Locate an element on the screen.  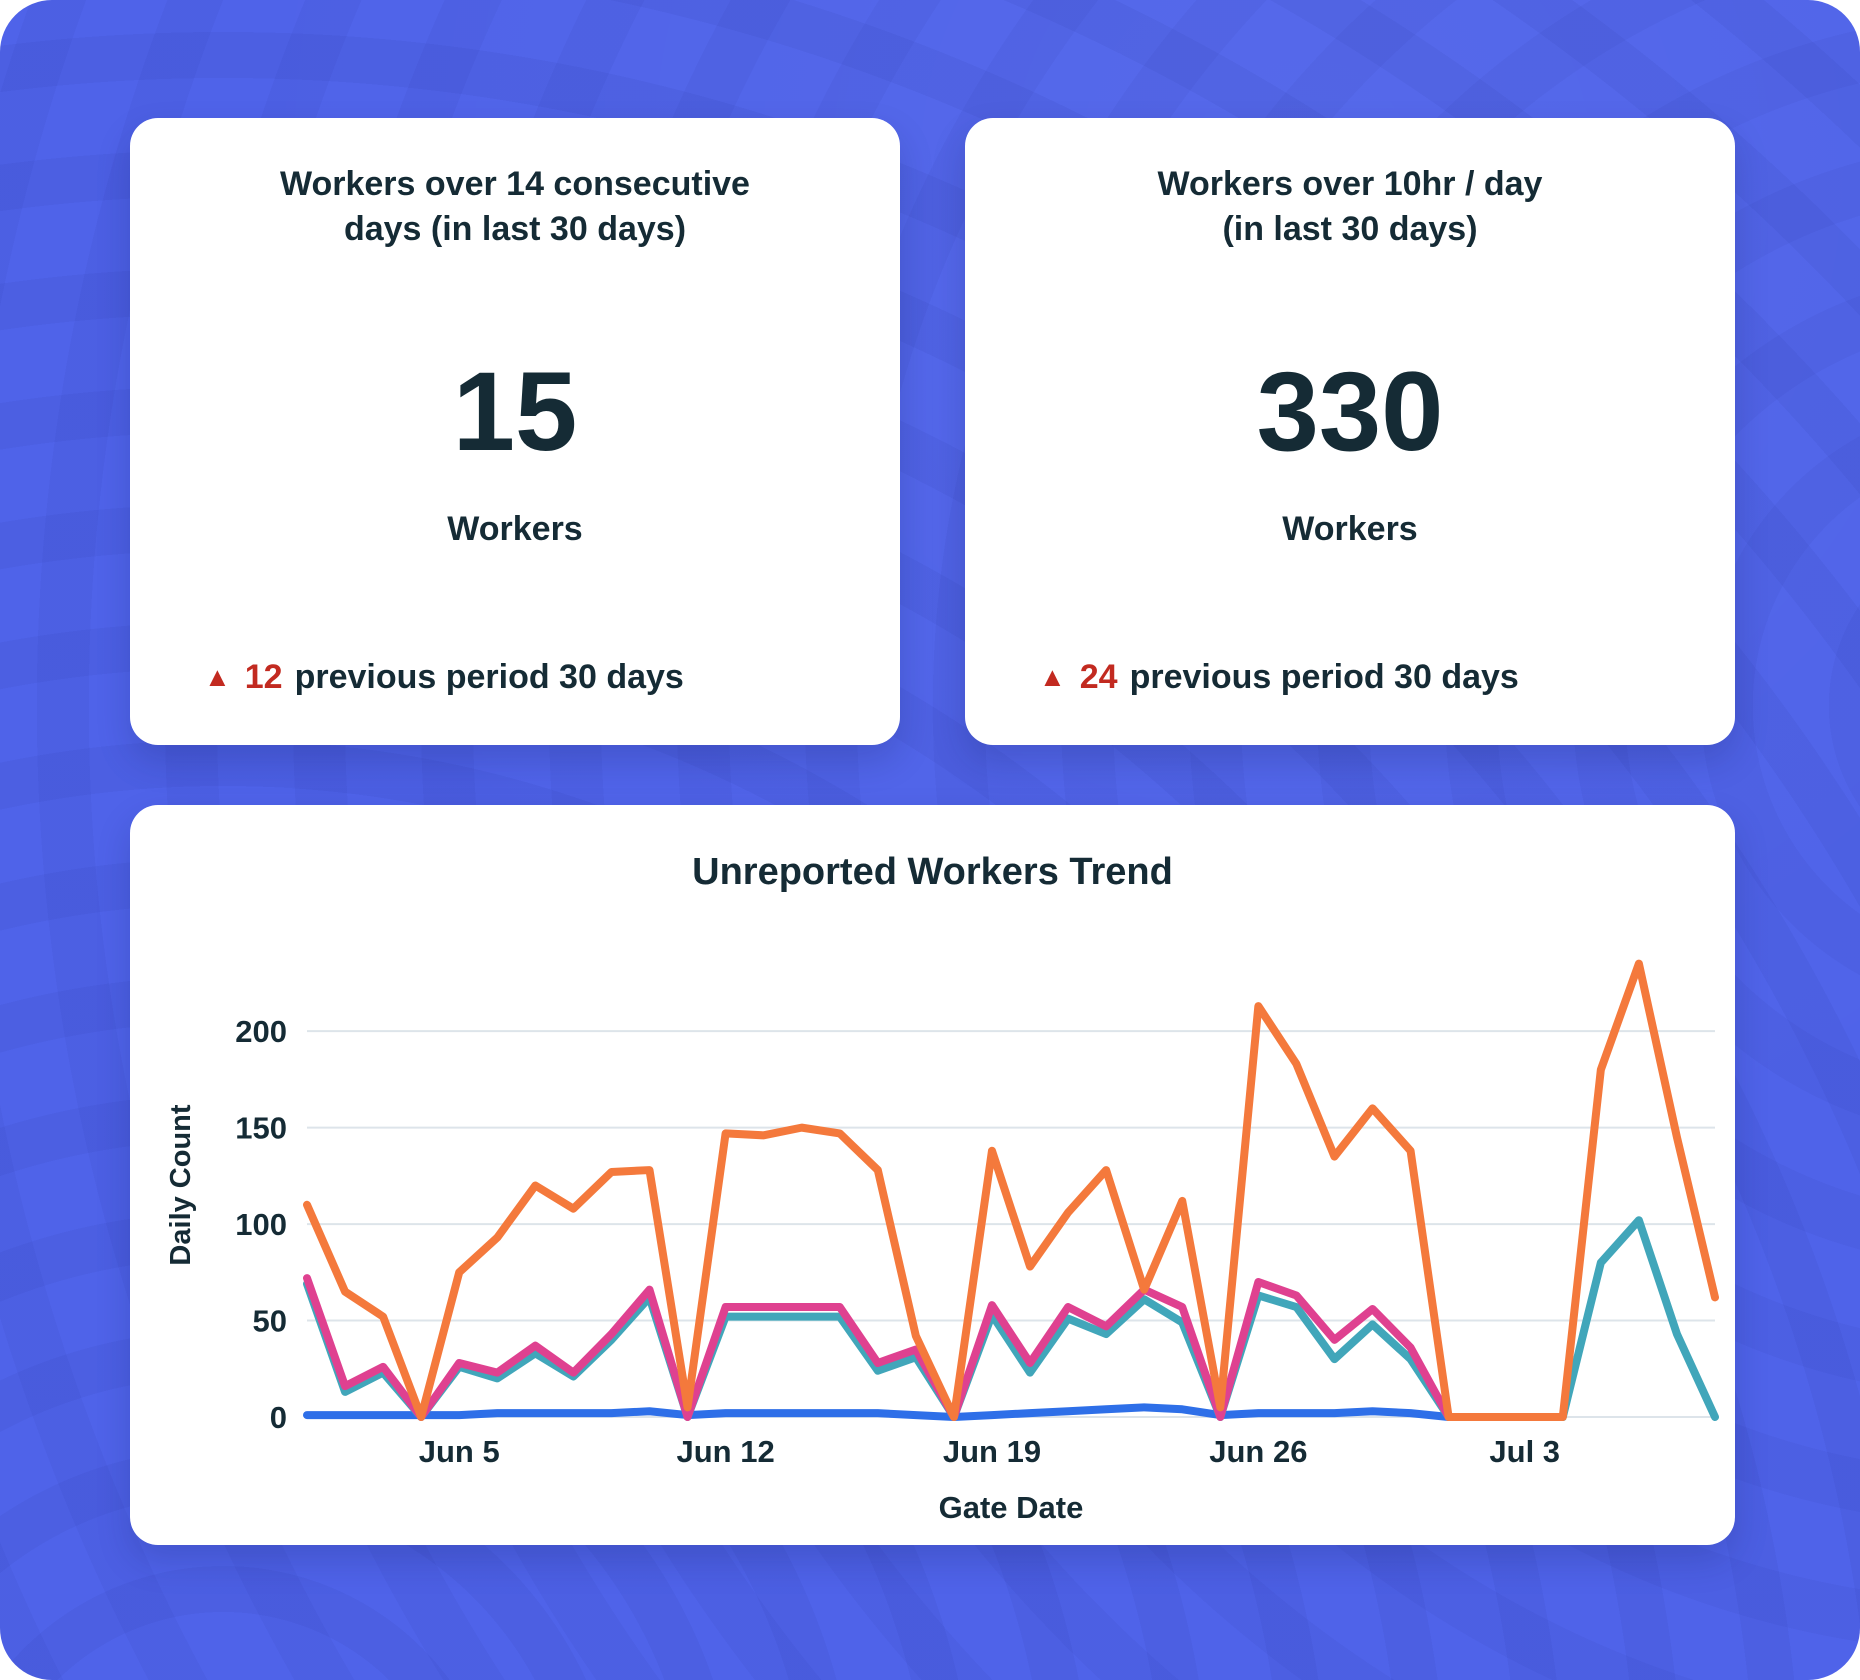
delta-value: 12 is located at coordinates (263, 677).